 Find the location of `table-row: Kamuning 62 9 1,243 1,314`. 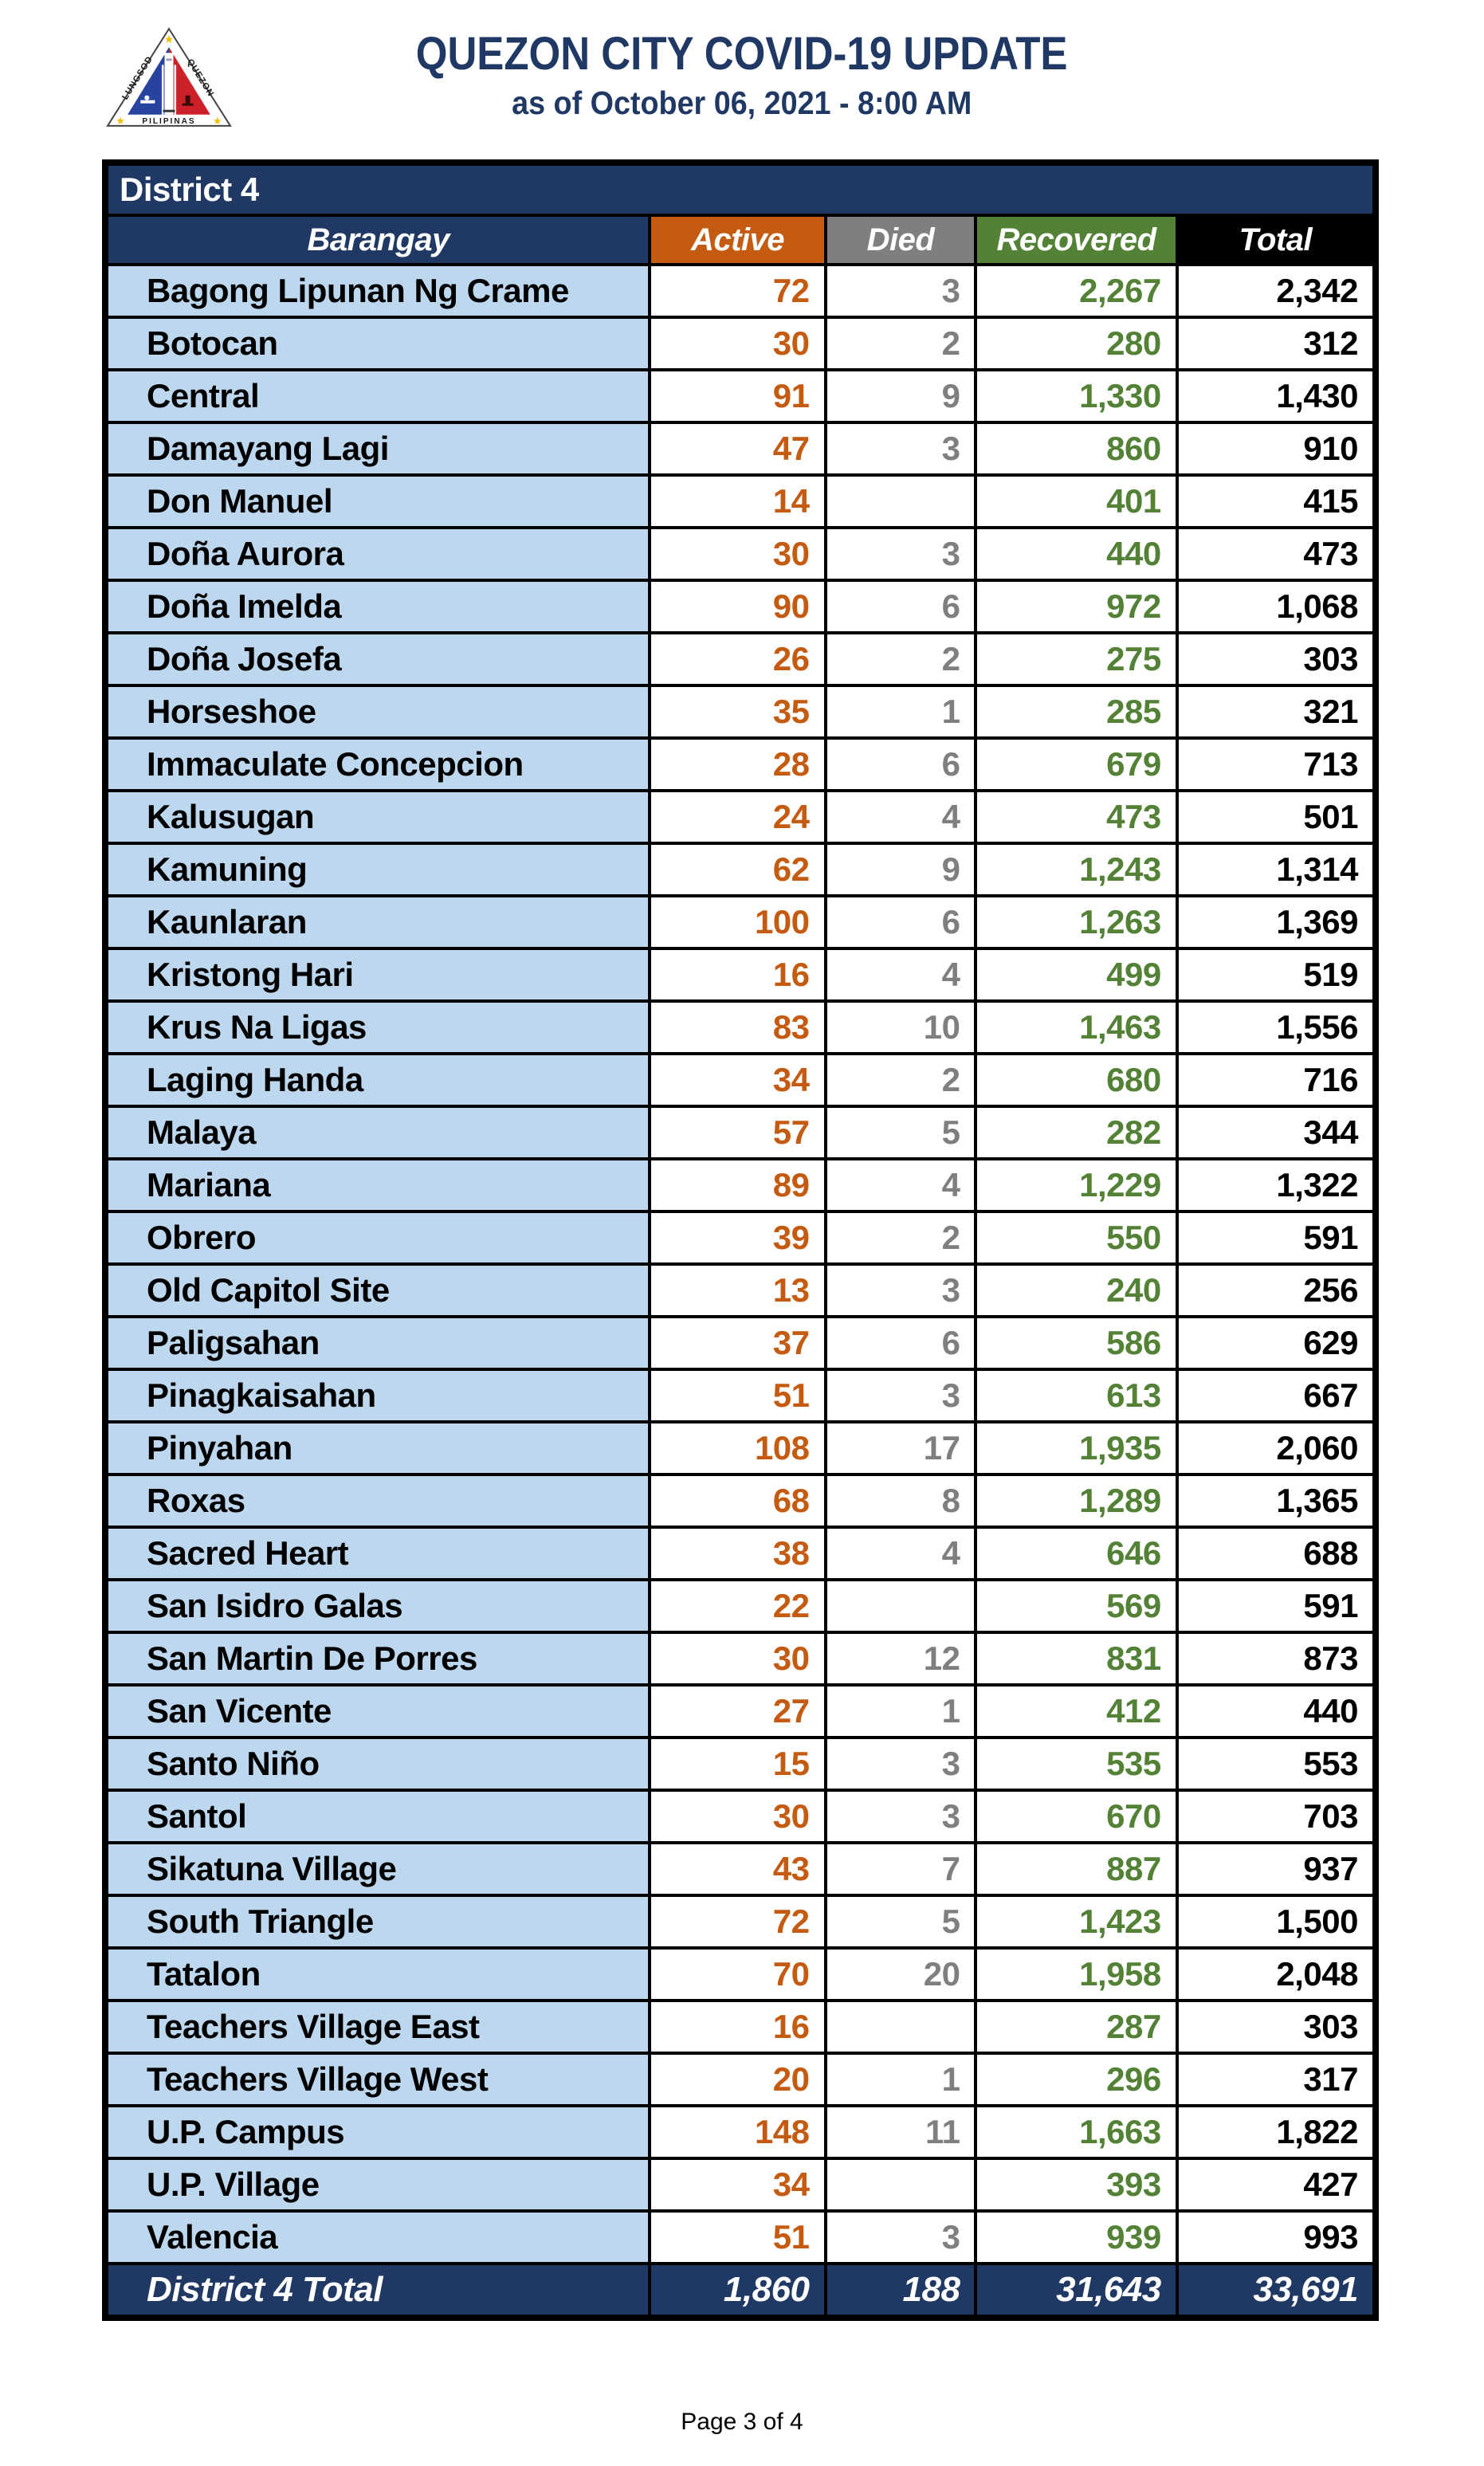

table-row: Kamuning 62 9 1,243 1,314 is located at coordinates (740, 869).